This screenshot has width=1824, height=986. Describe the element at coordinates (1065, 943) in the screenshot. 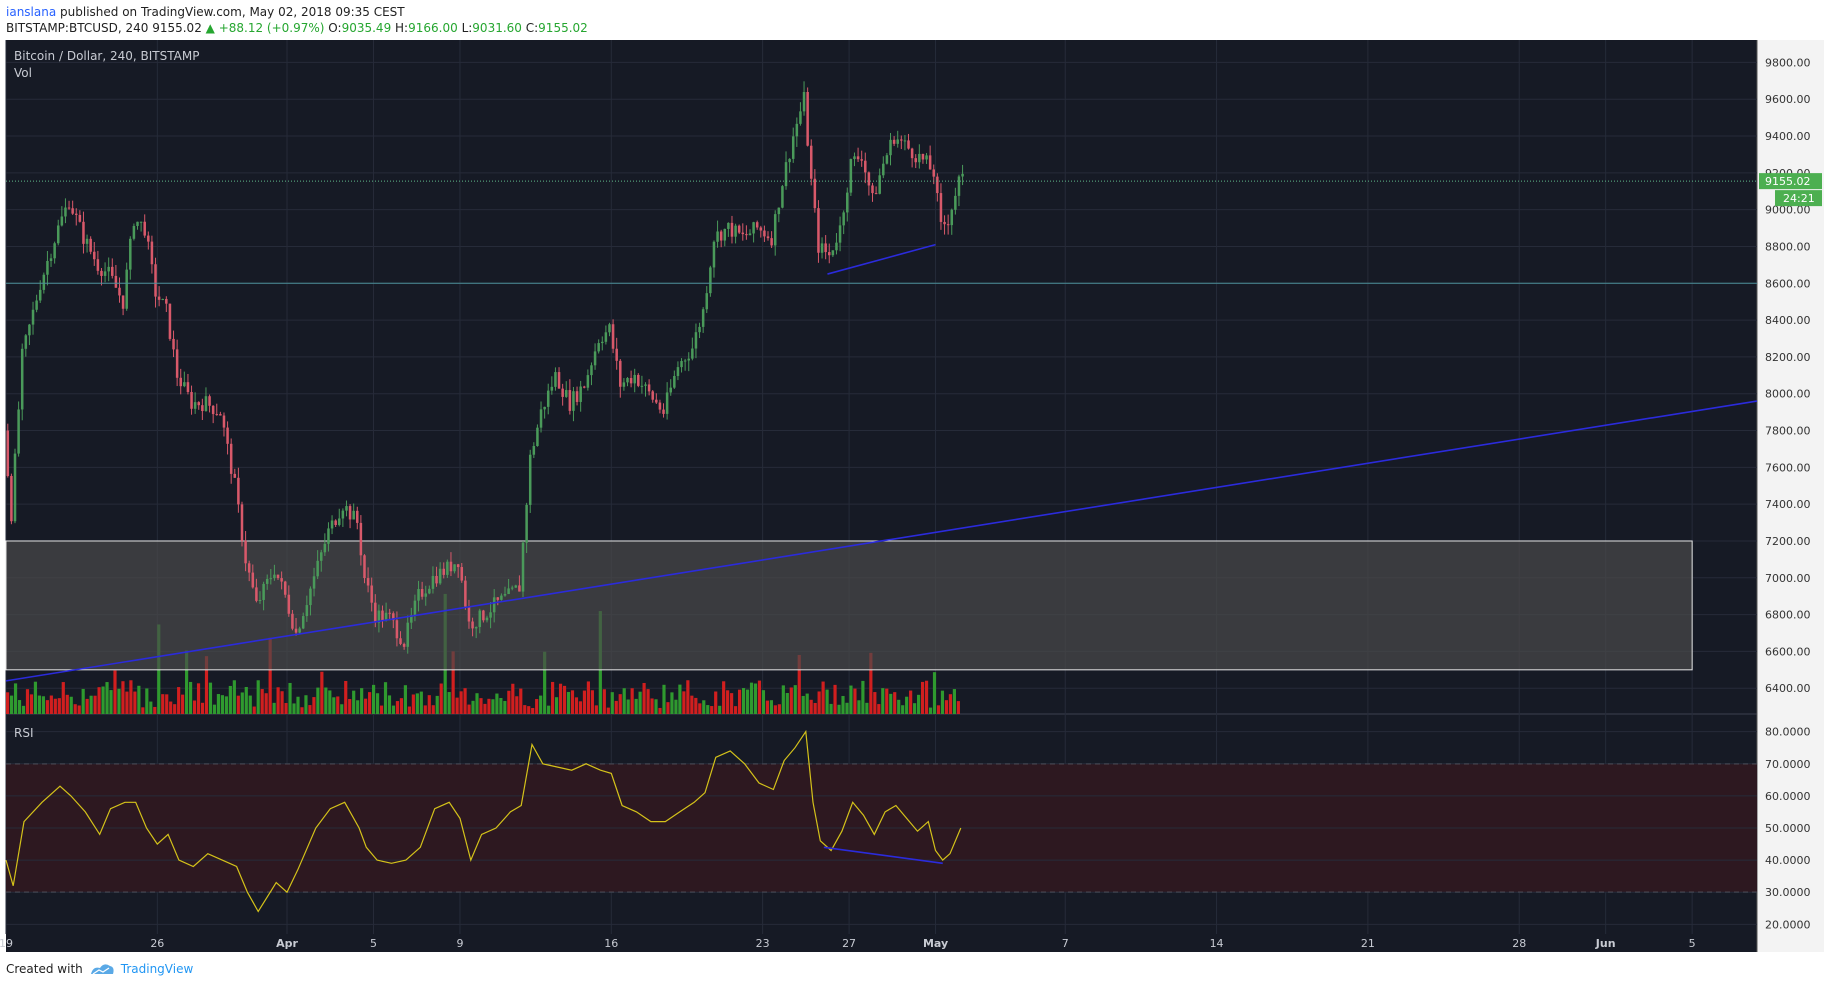

I see `time-tick-label: 7` at that location.